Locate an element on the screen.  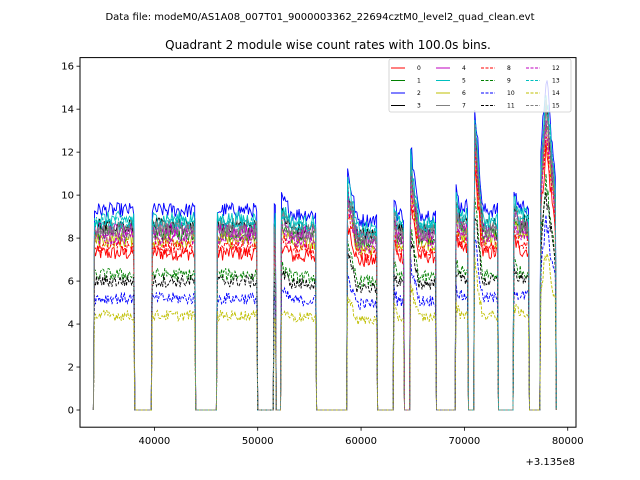
legend-label-13: 13 is located at coordinates (556, 81).